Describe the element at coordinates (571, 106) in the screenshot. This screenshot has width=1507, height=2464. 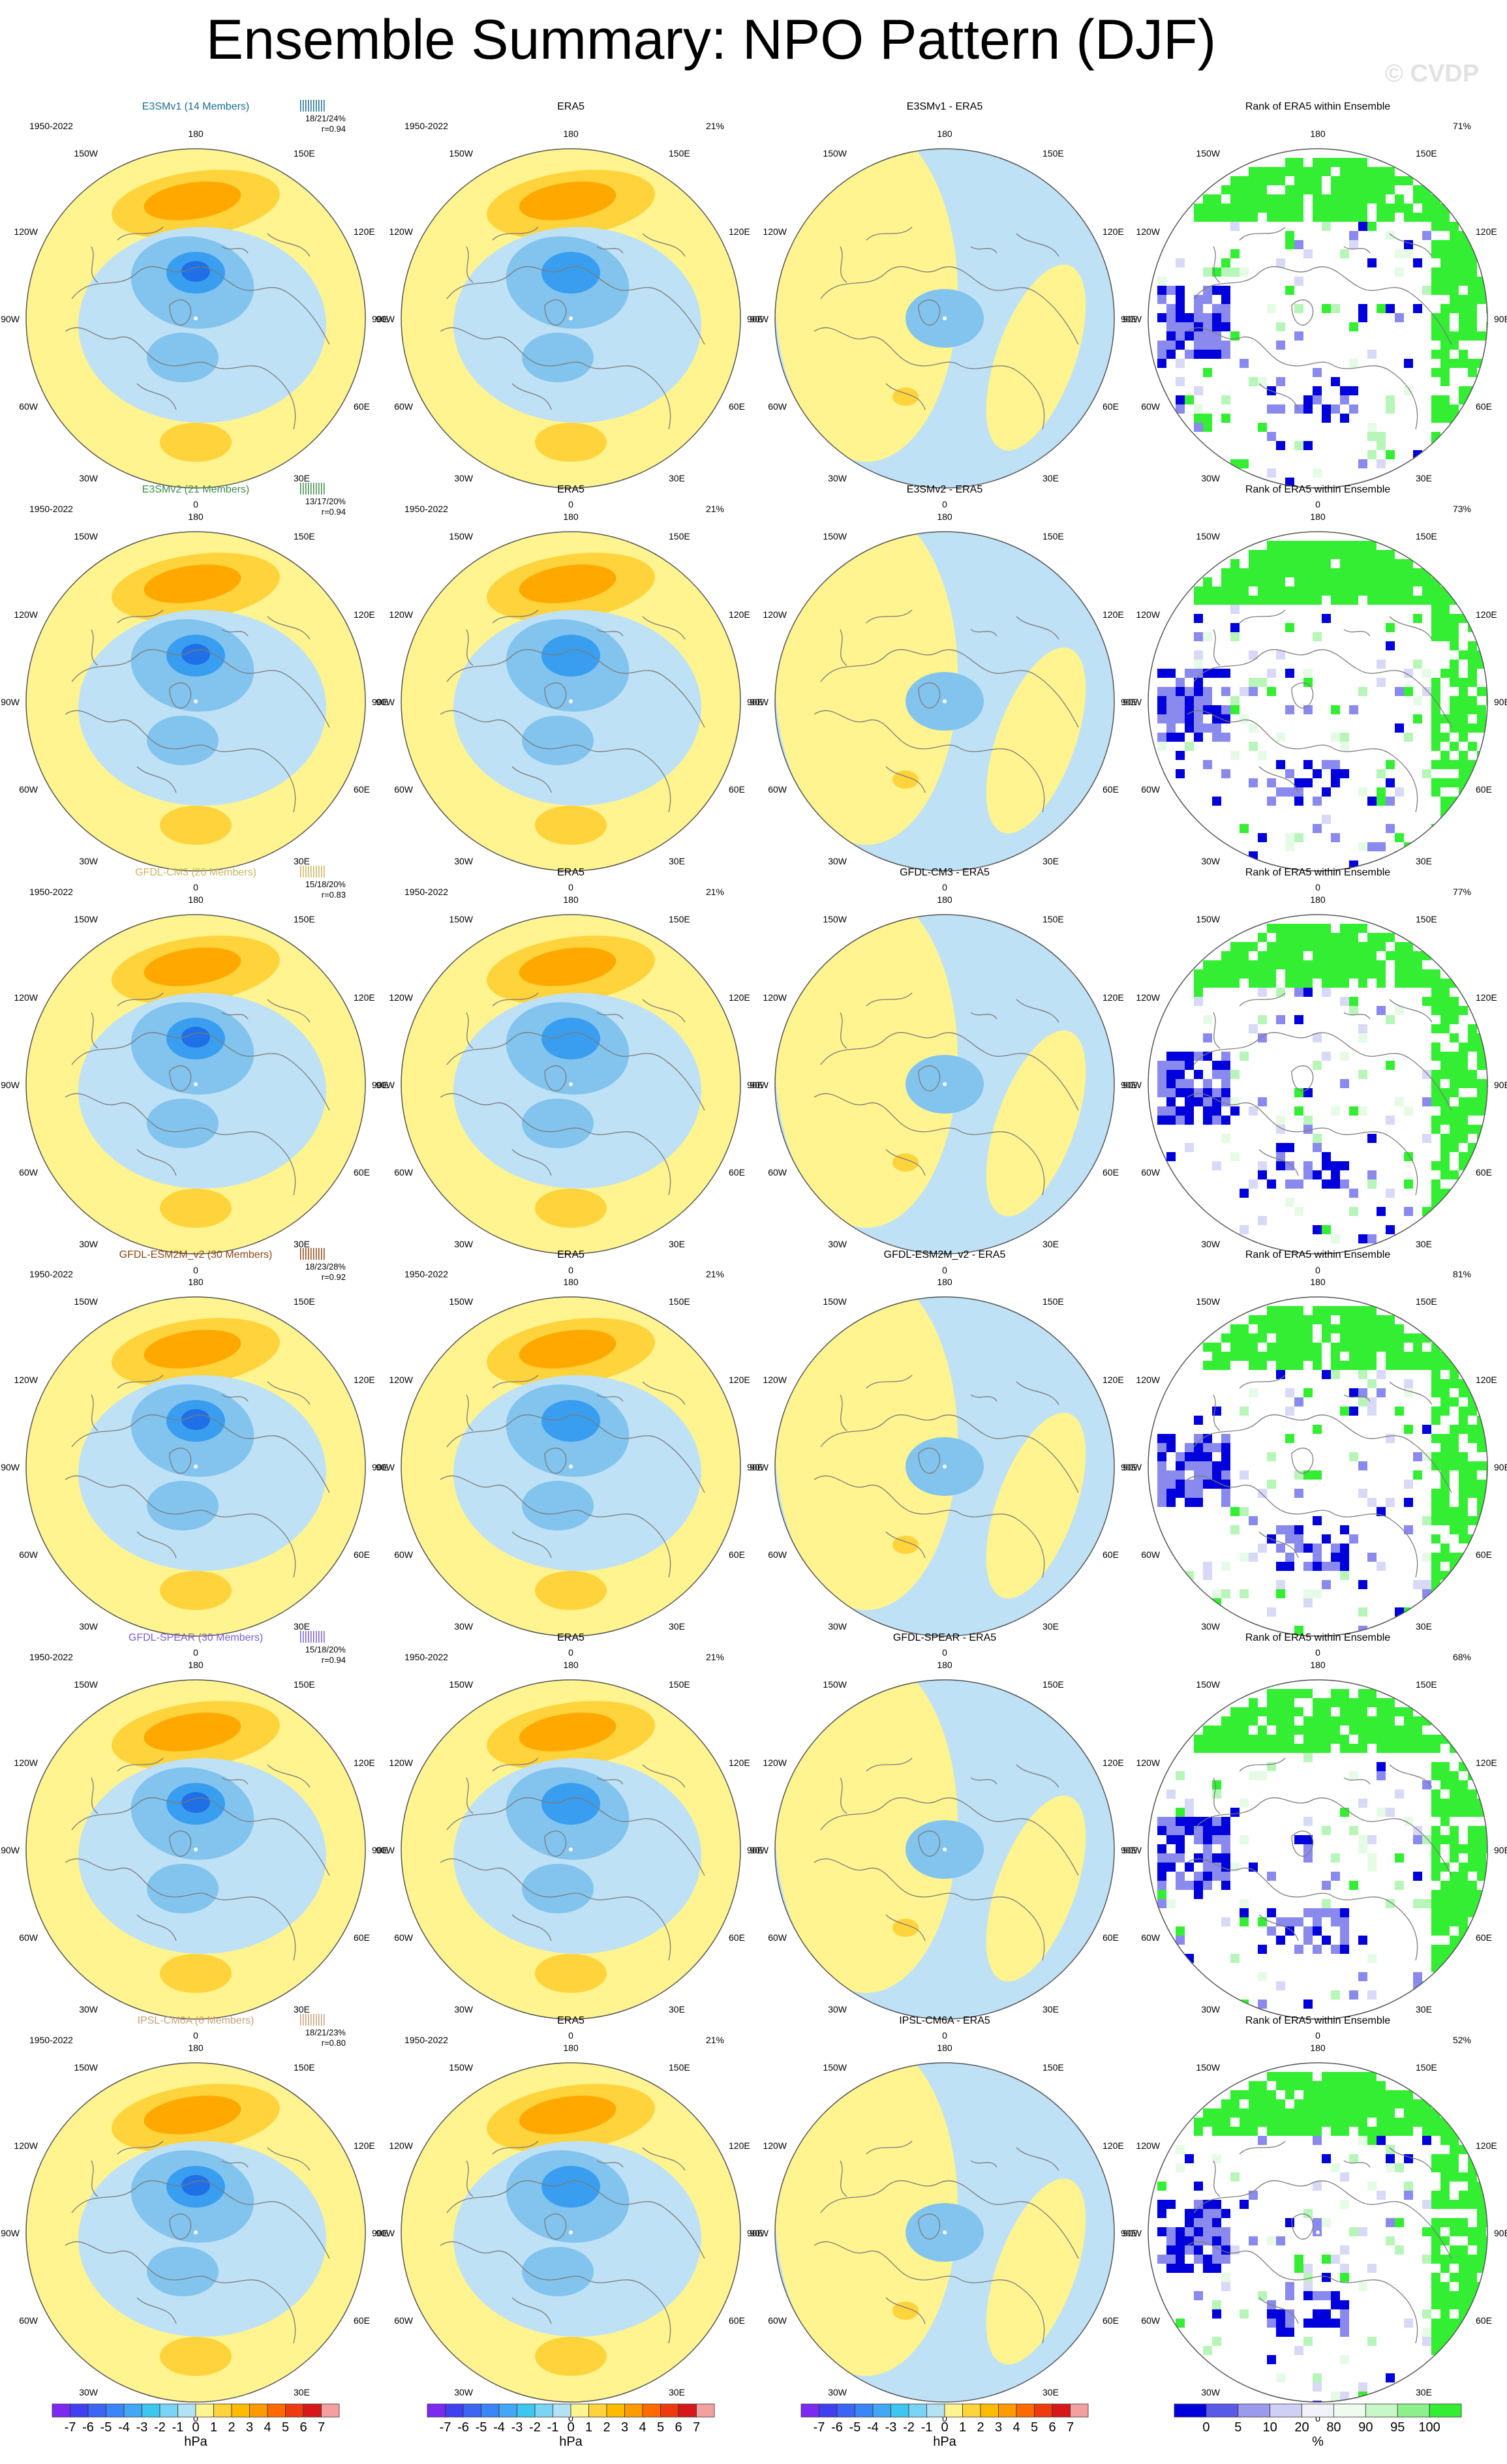
I see `obs-title: ERA5` at that location.